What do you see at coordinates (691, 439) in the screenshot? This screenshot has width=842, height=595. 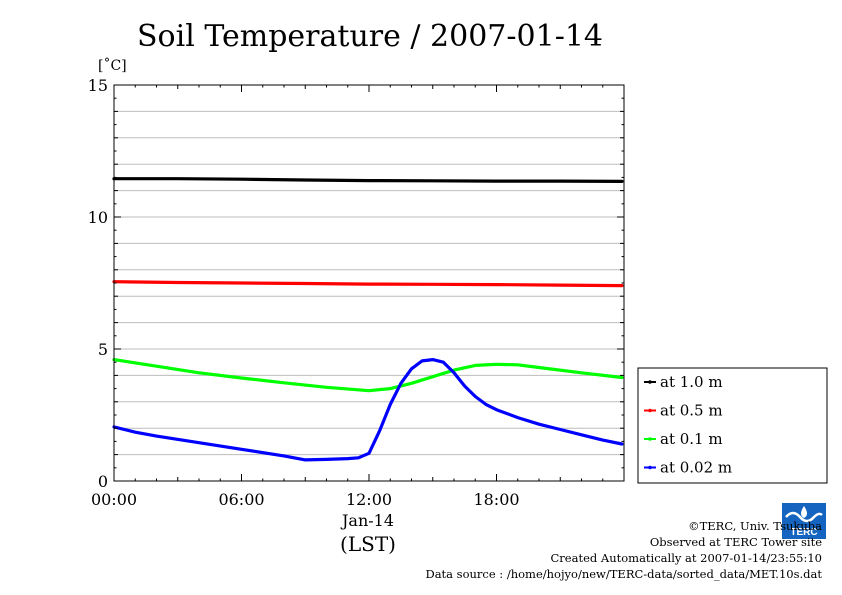 I see `legend-label: at 0.1 m` at bounding box center [691, 439].